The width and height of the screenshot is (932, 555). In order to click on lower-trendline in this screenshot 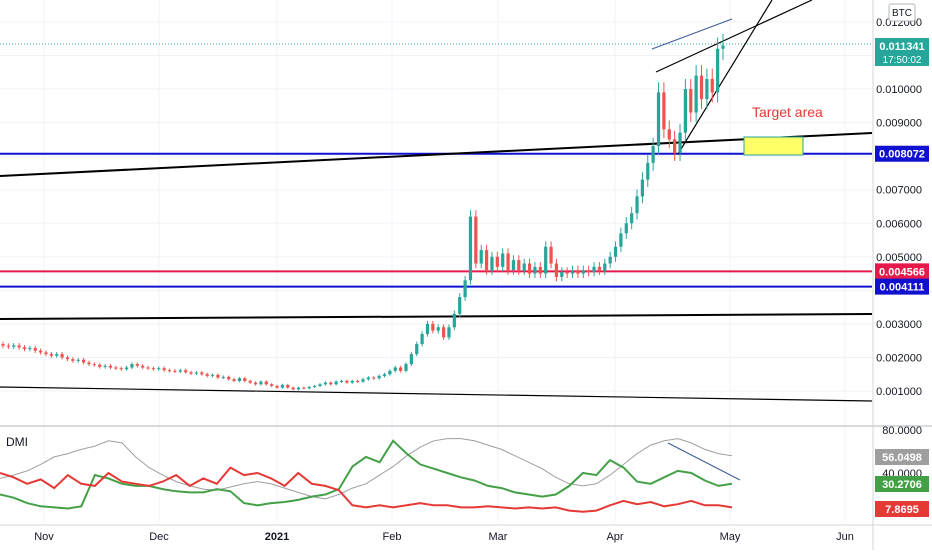, I will do `click(436, 394)`.